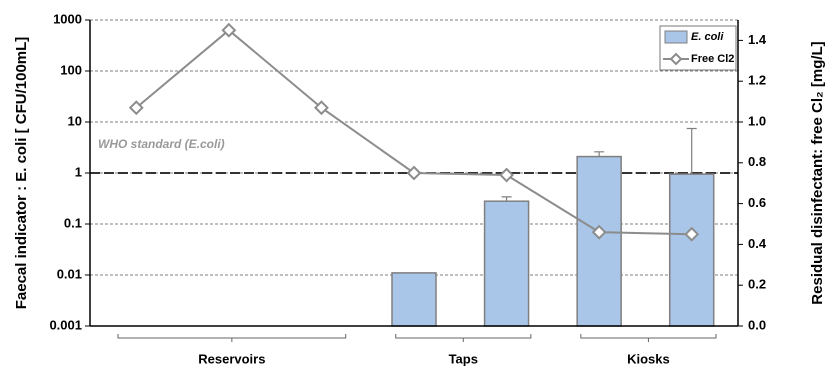  I want to click on y2-tick-label: 1.4, so click(757, 39).